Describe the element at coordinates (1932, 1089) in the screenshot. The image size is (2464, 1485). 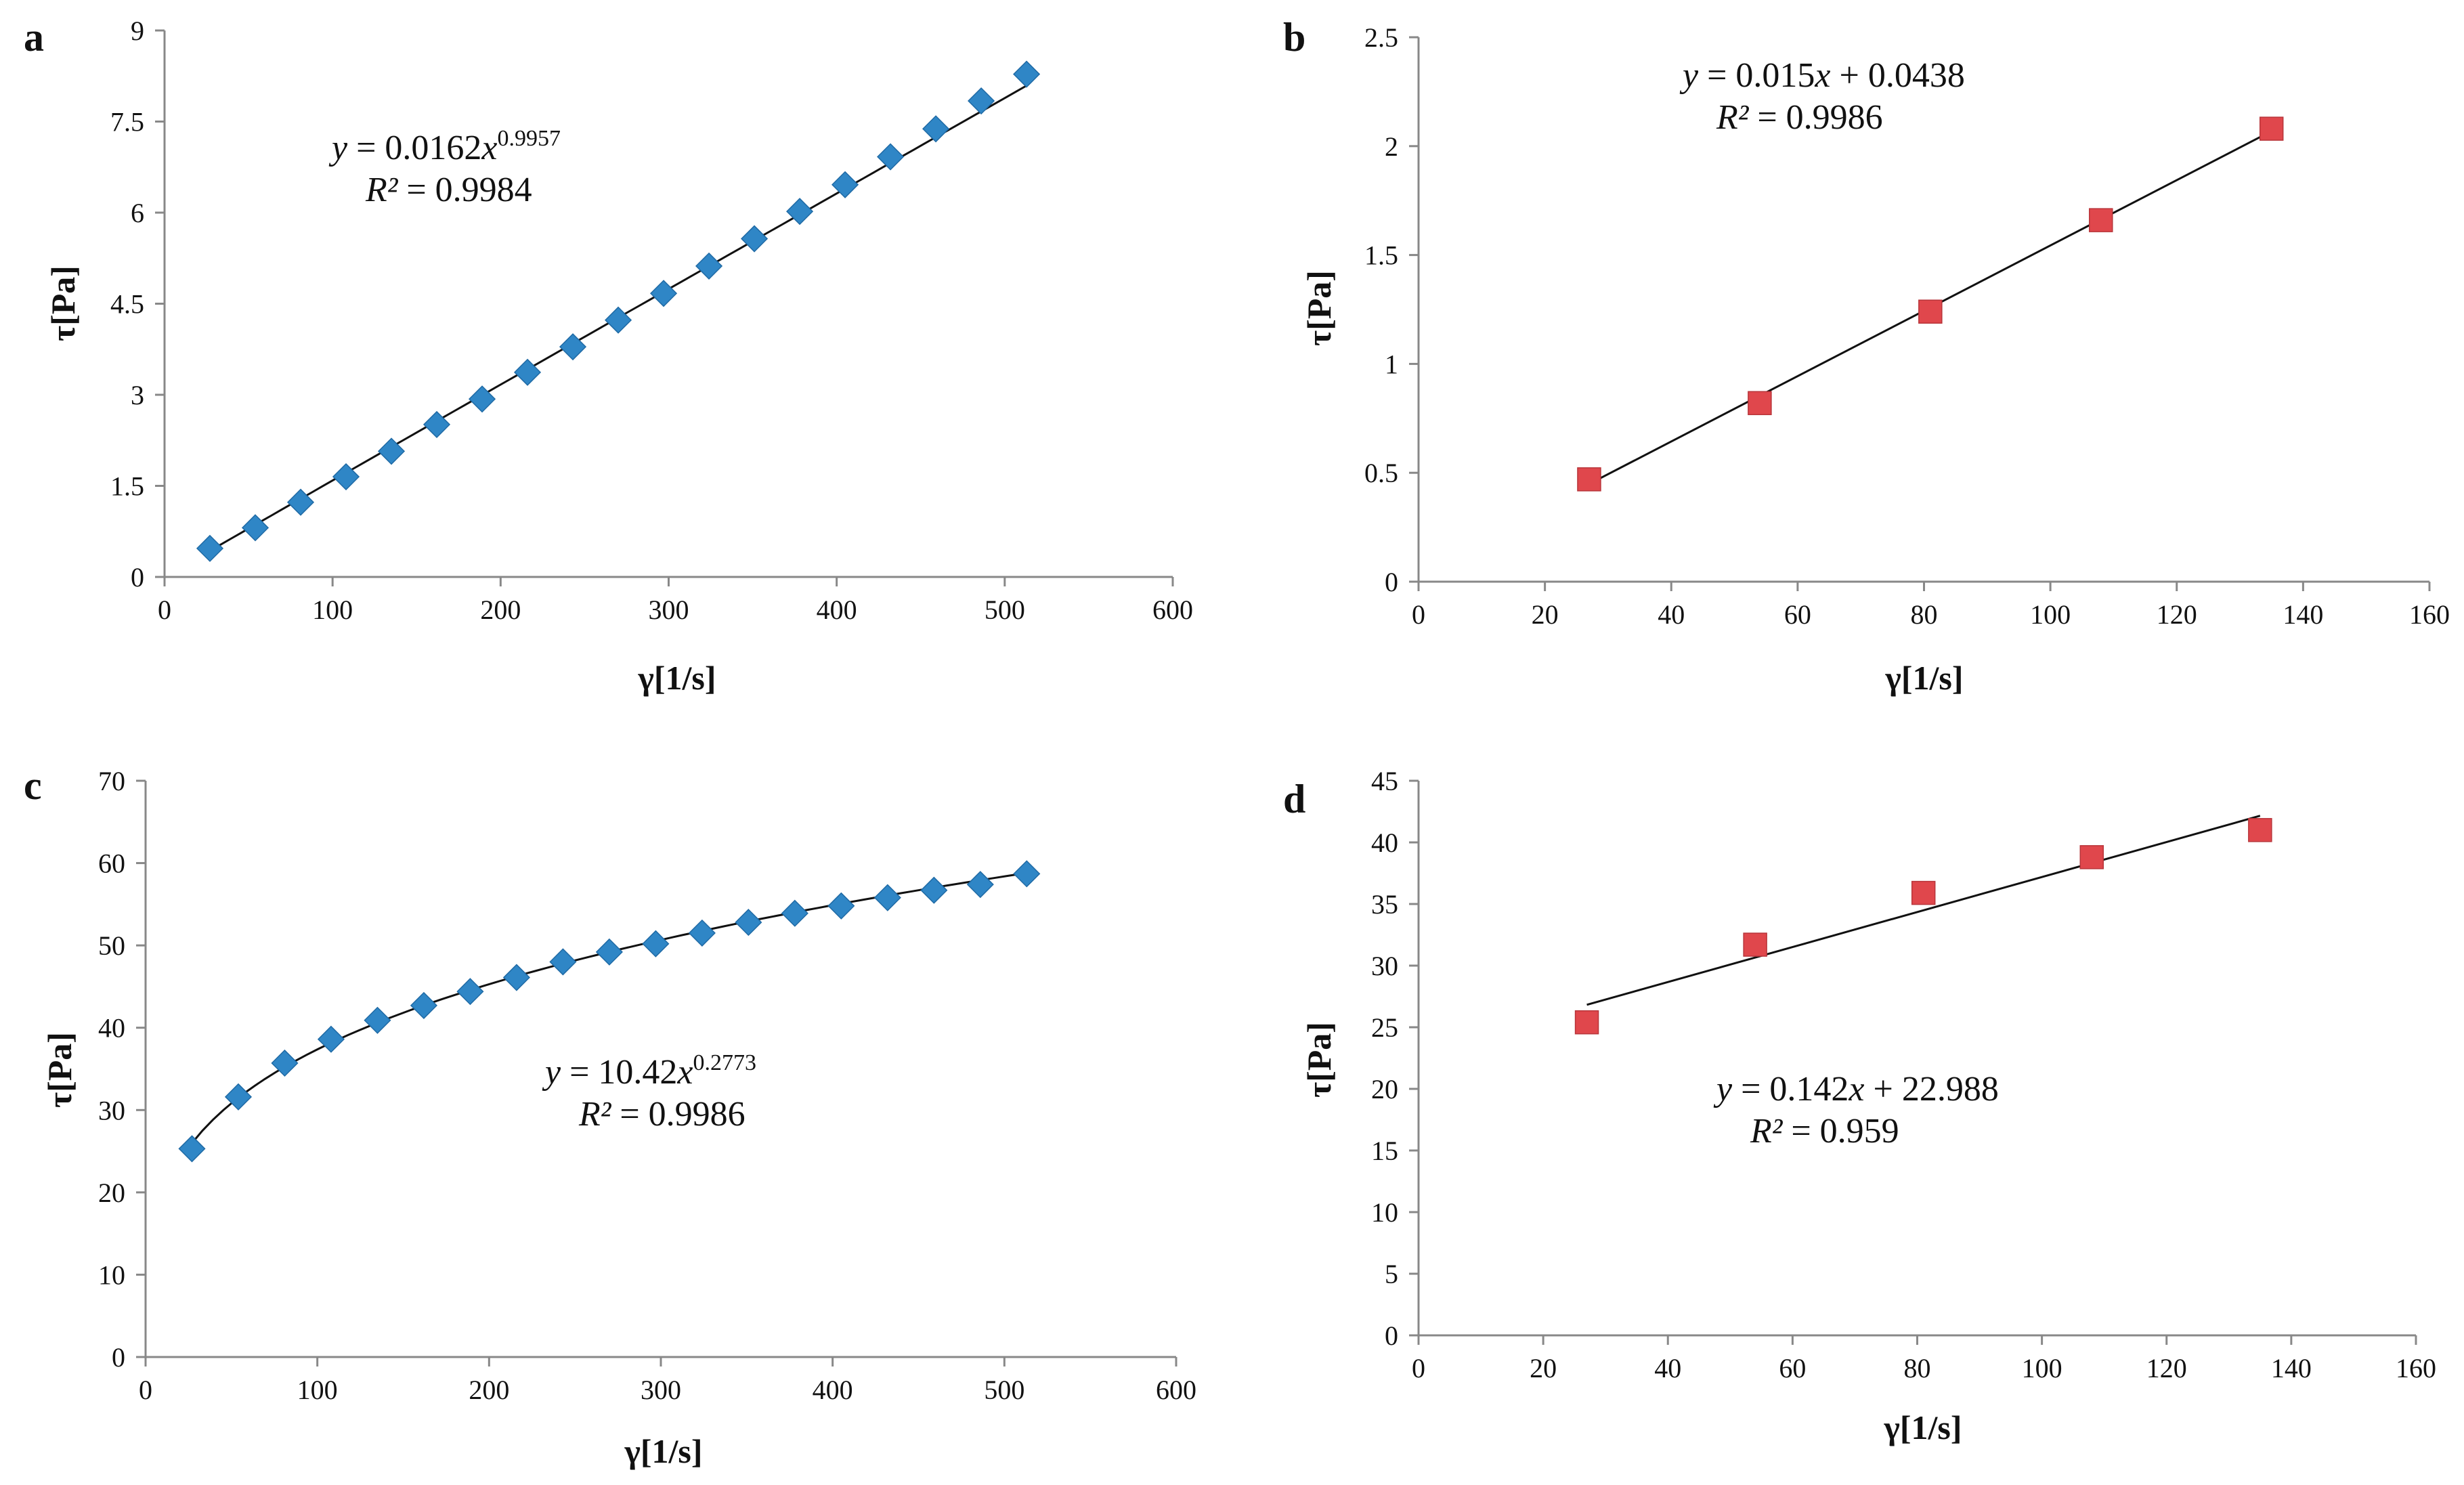
I see `equation-intercept: + 22.988` at that location.